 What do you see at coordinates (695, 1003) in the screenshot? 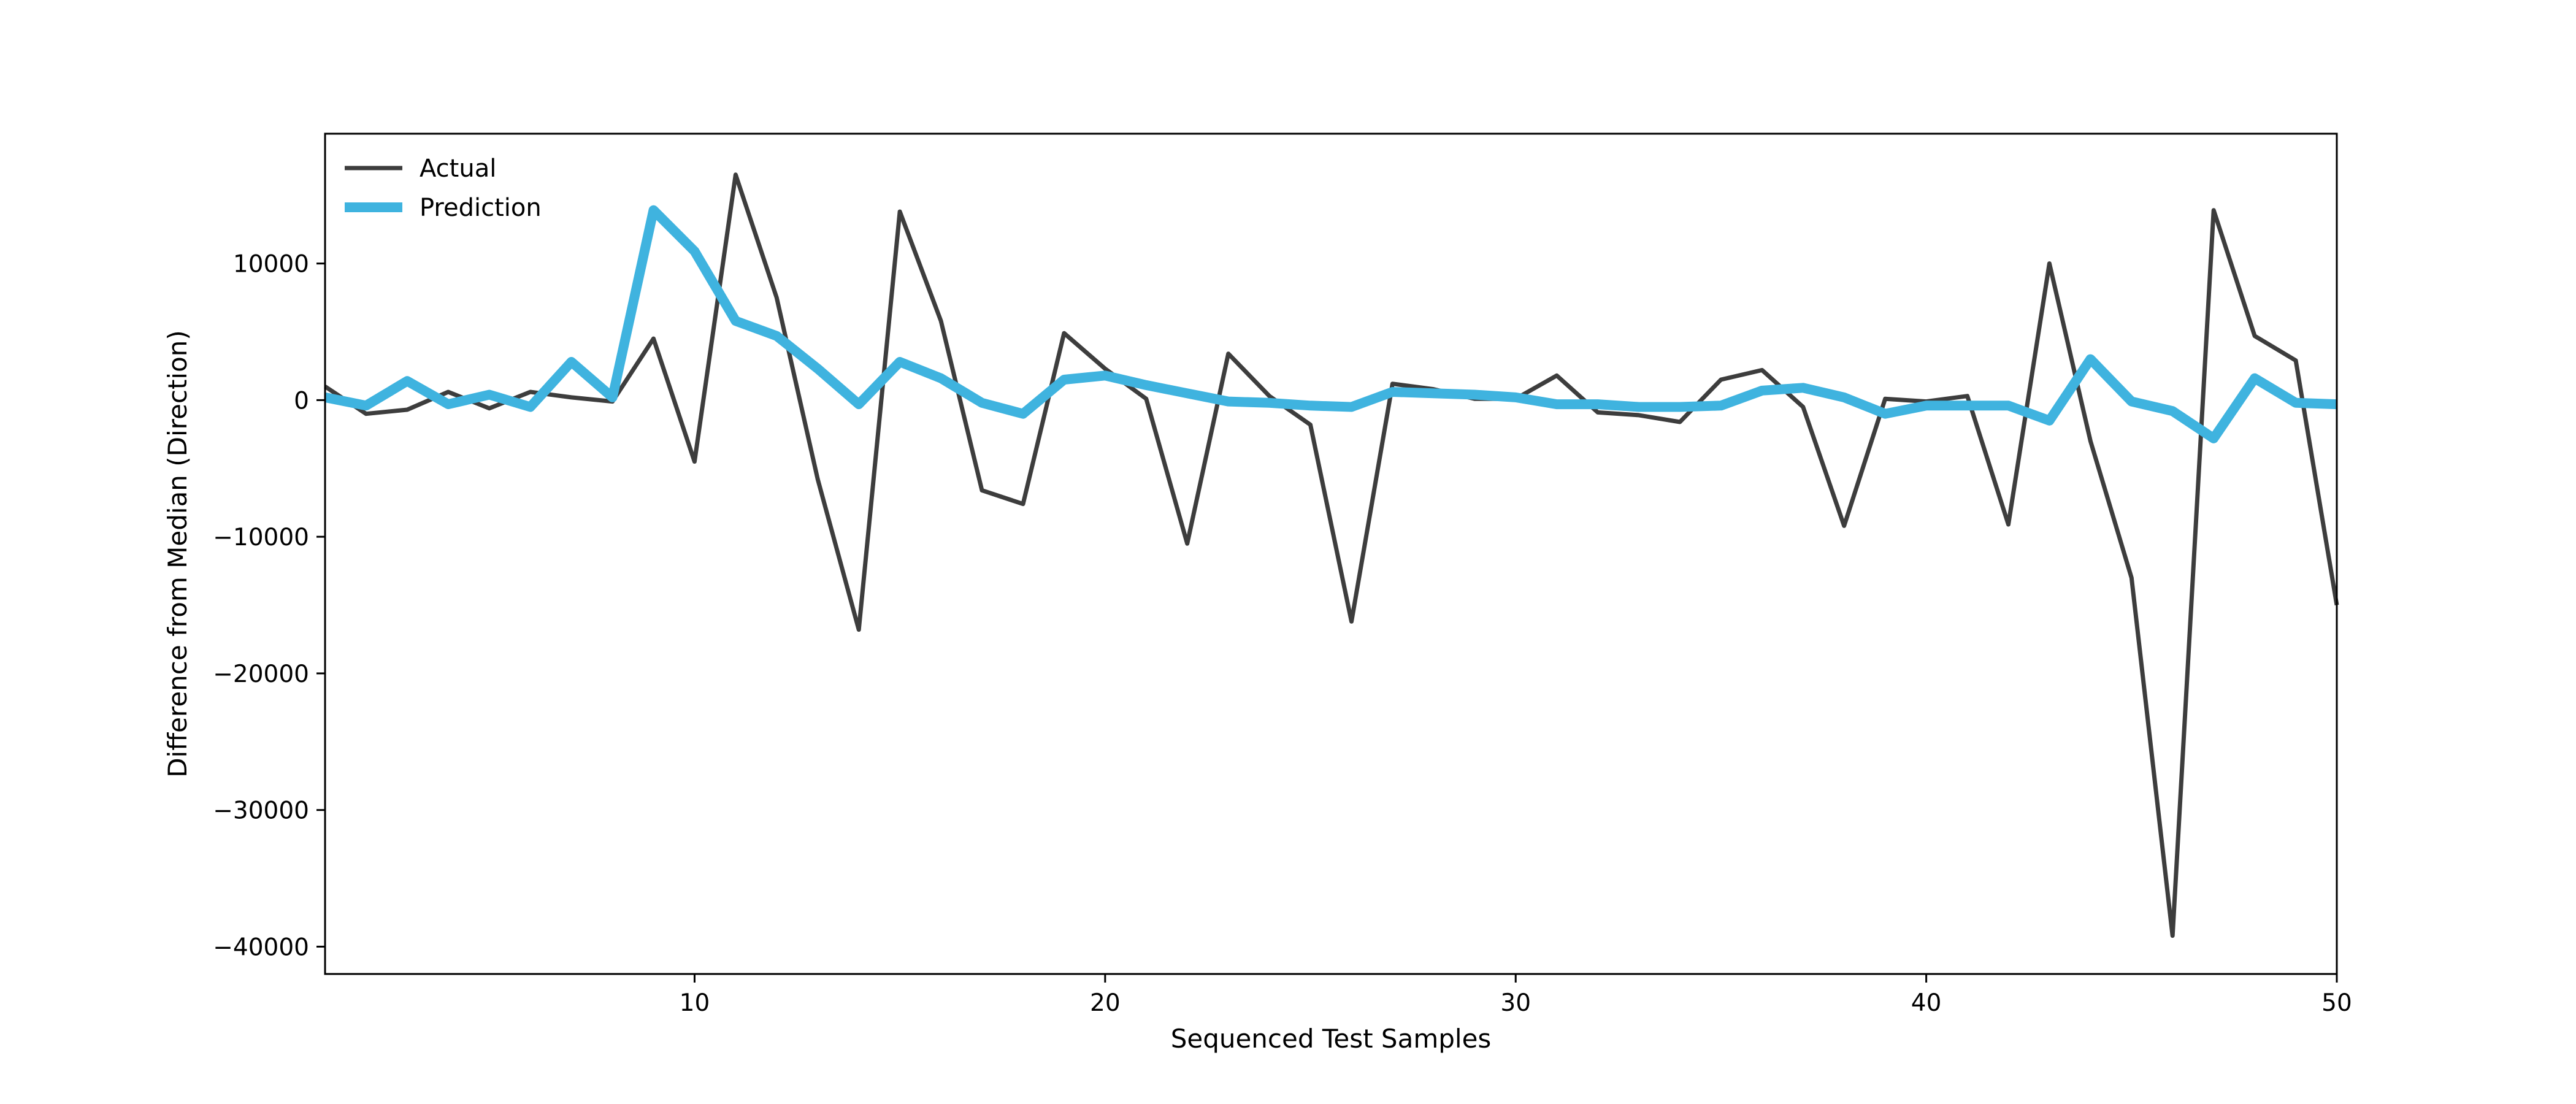
I see `x-tick-label: 10` at bounding box center [695, 1003].